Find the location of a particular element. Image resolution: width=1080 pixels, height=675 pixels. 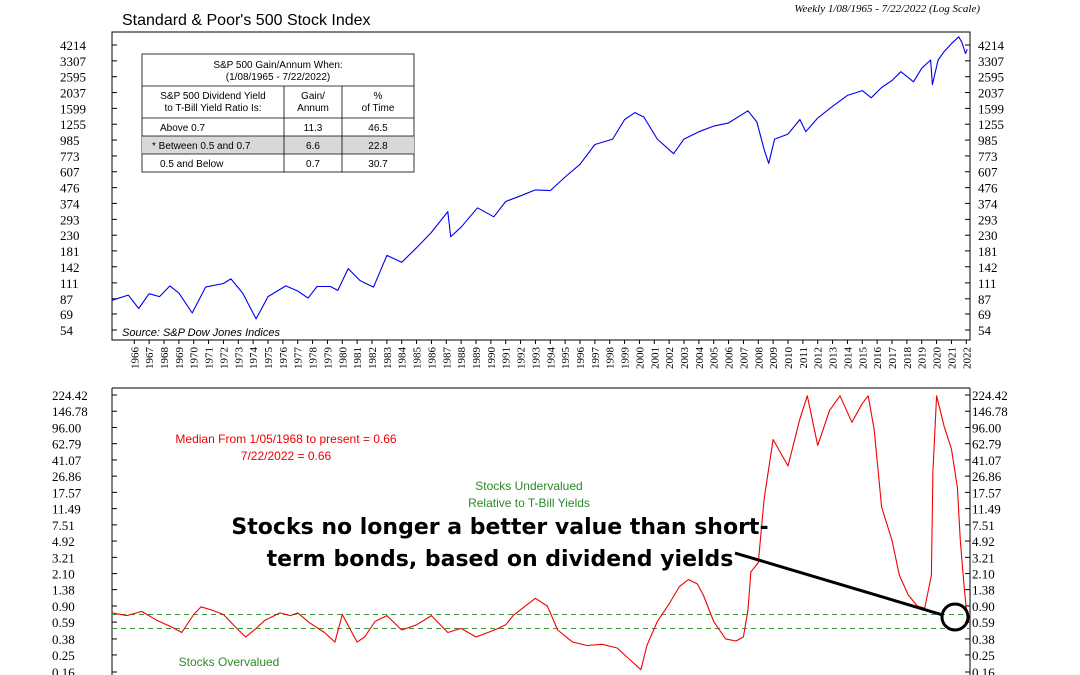

price-tick-label-right: 230 is located at coordinates (988, 235).